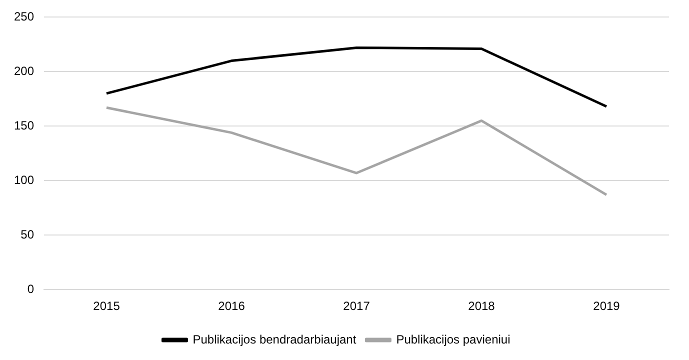  What do you see at coordinates (482, 306) in the screenshot?
I see `x-tick-label: 2018` at bounding box center [482, 306].